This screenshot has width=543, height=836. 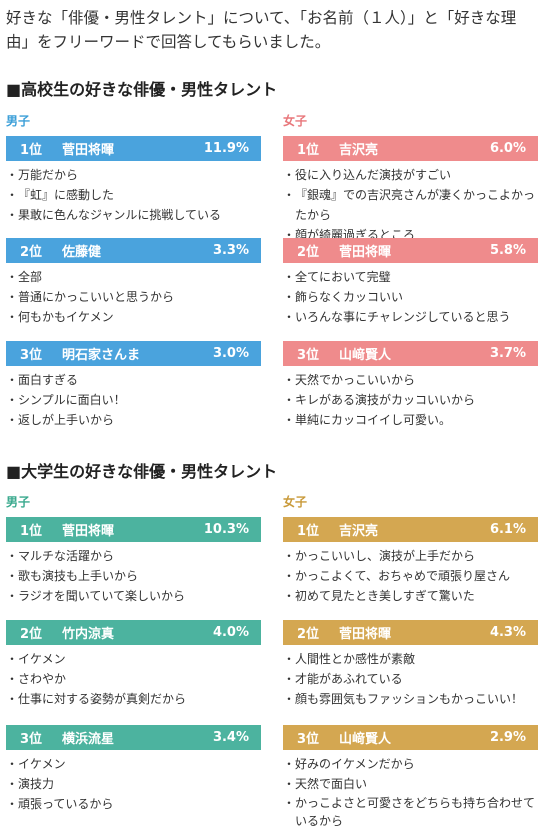 I want to click on rank-bar-univ-girls-3: 3位 山﨑賢人 2.9%, so click(x=410, y=737).